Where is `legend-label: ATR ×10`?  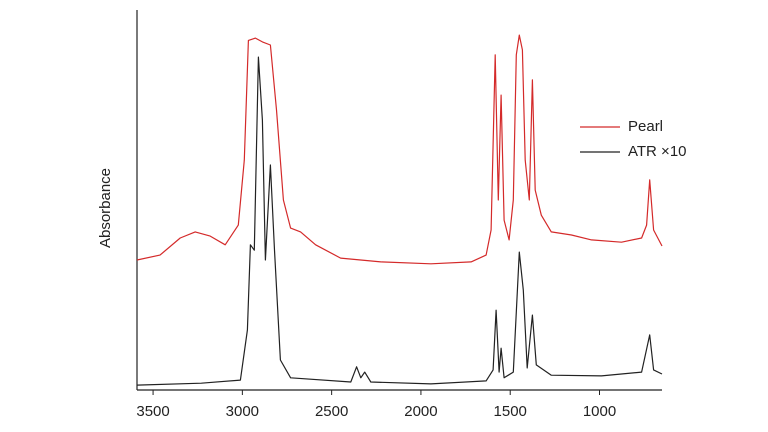
legend-label: ATR ×10 is located at coordinates (657, 151).